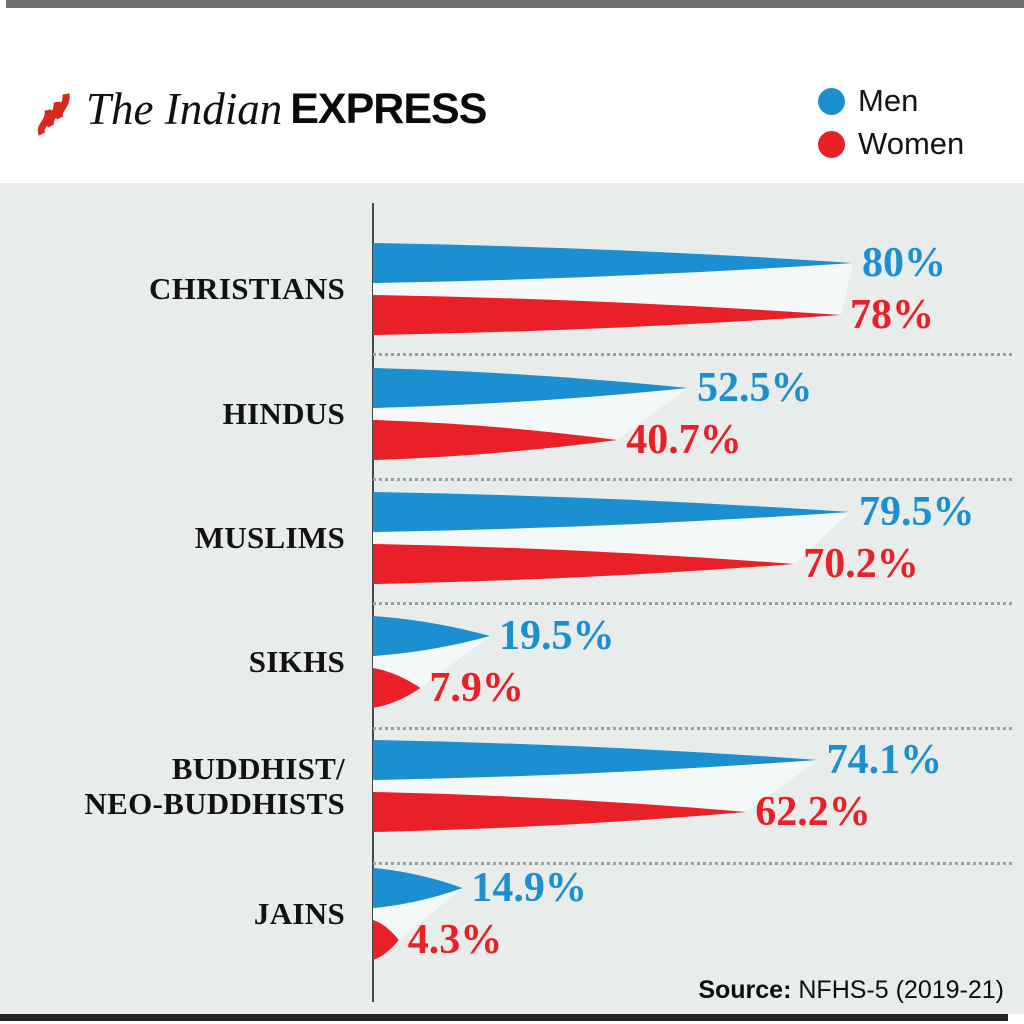 The width and height of the screenshot is (1024, 1024). What do you see at coordinates (897, 990) in the screenshot?
I see `source-text: NFHS-5 (2019-21)` at bounding box center [897, 990].